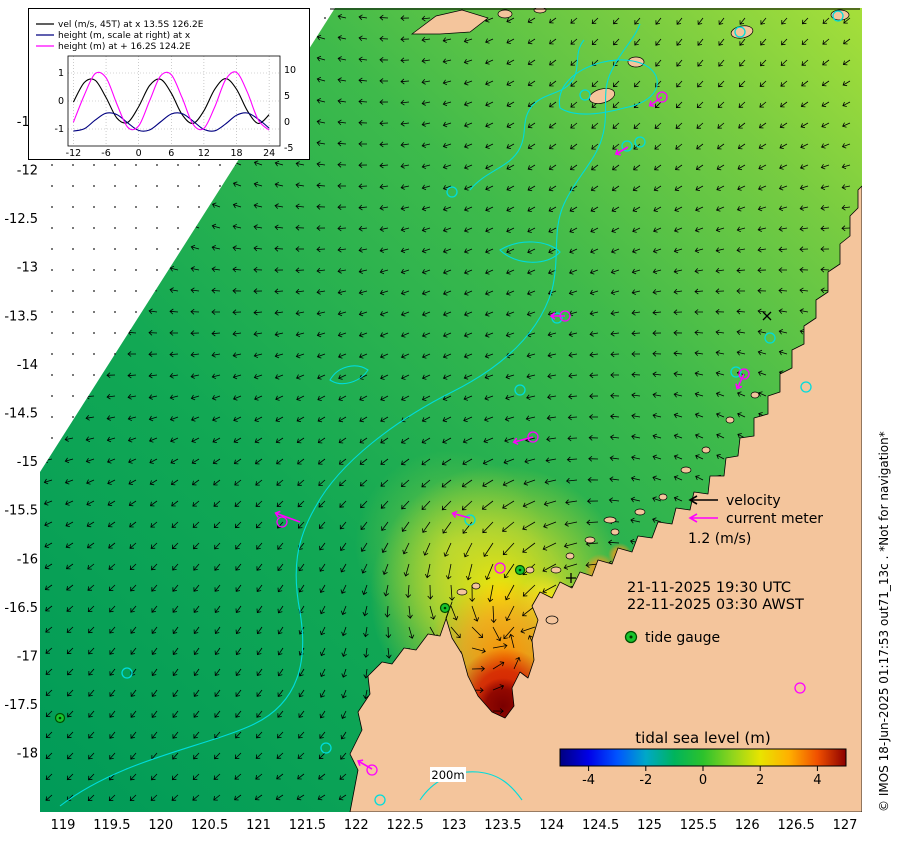 Image resolution: width=900 pixels, height=846 pixels. I want to click on svg-text:vel (m/s, 45T) at x 13.5S 126.: vel (m/s, 45T) at x 13.5S 126.2E, so click(131, 25).